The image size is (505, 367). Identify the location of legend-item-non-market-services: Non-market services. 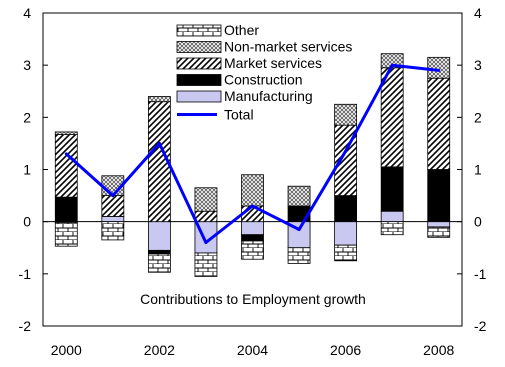
(264, 47).